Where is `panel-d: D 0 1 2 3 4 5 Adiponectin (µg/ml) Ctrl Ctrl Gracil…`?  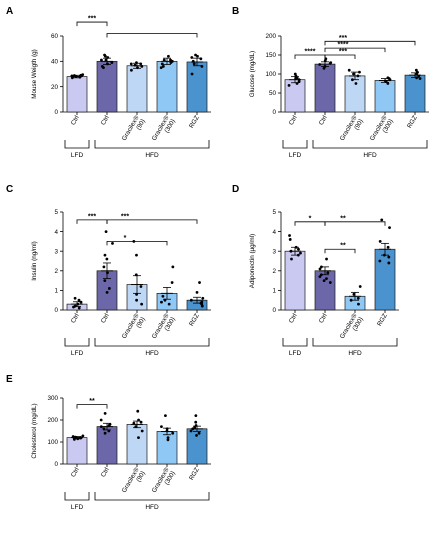 panel-d: D 0 1 2 3 4 5 Adiponectin (µg/ml) Ctrl Ctrl Gracil… is located at coordinates (315, 270).